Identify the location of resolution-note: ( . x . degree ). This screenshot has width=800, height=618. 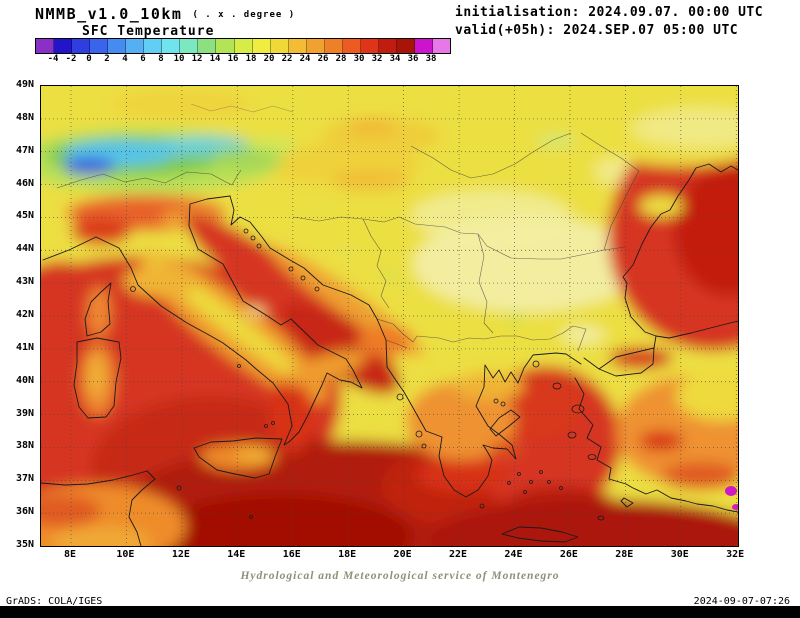
(244, 15).